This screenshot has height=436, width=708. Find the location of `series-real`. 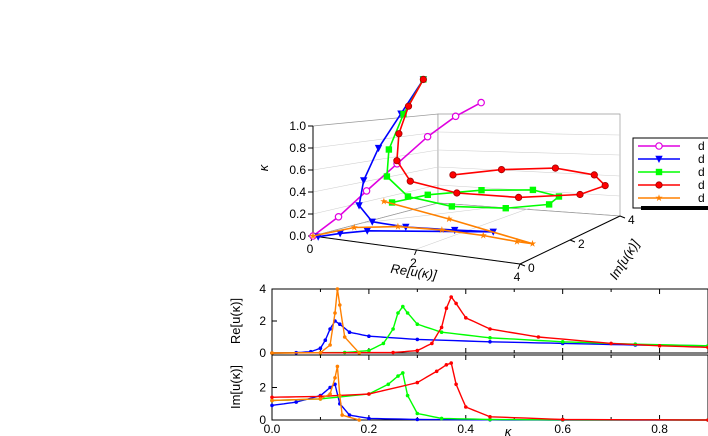

series-real is located at coordinates (489, 321).